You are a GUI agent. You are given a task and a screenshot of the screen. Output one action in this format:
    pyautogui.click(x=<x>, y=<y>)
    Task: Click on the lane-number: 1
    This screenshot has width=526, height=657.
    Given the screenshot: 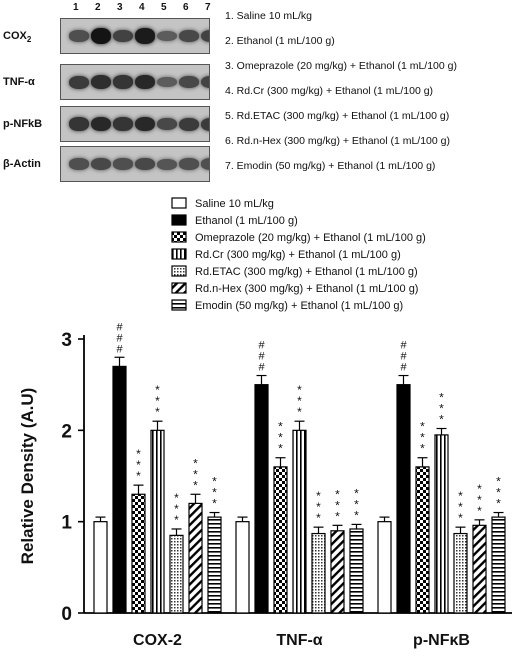 What is the action you would take?
    pyautogui.click(x=76, y=7)
    